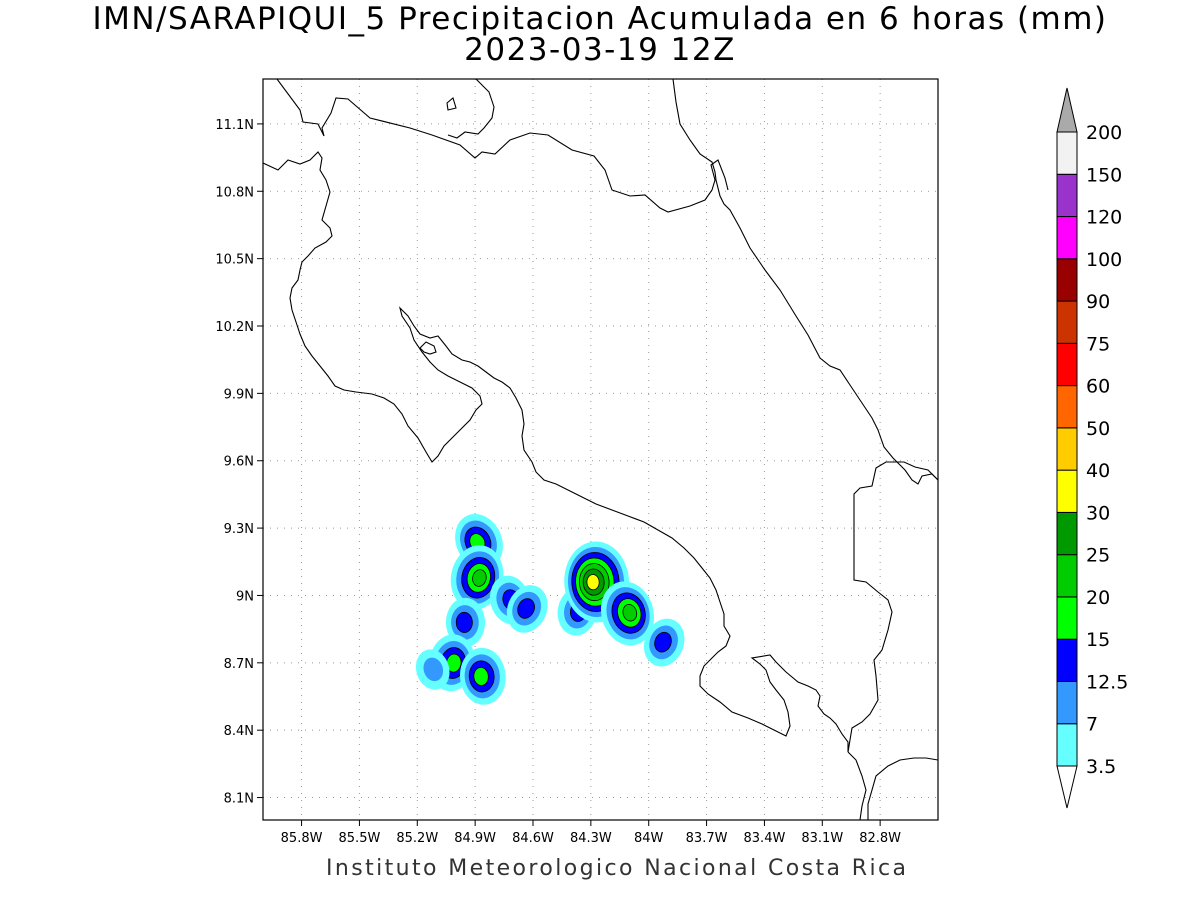  Describe the element at coordinates (1107, 682) in the screenshot. I see `colorbar-label: 12.5` at that location.